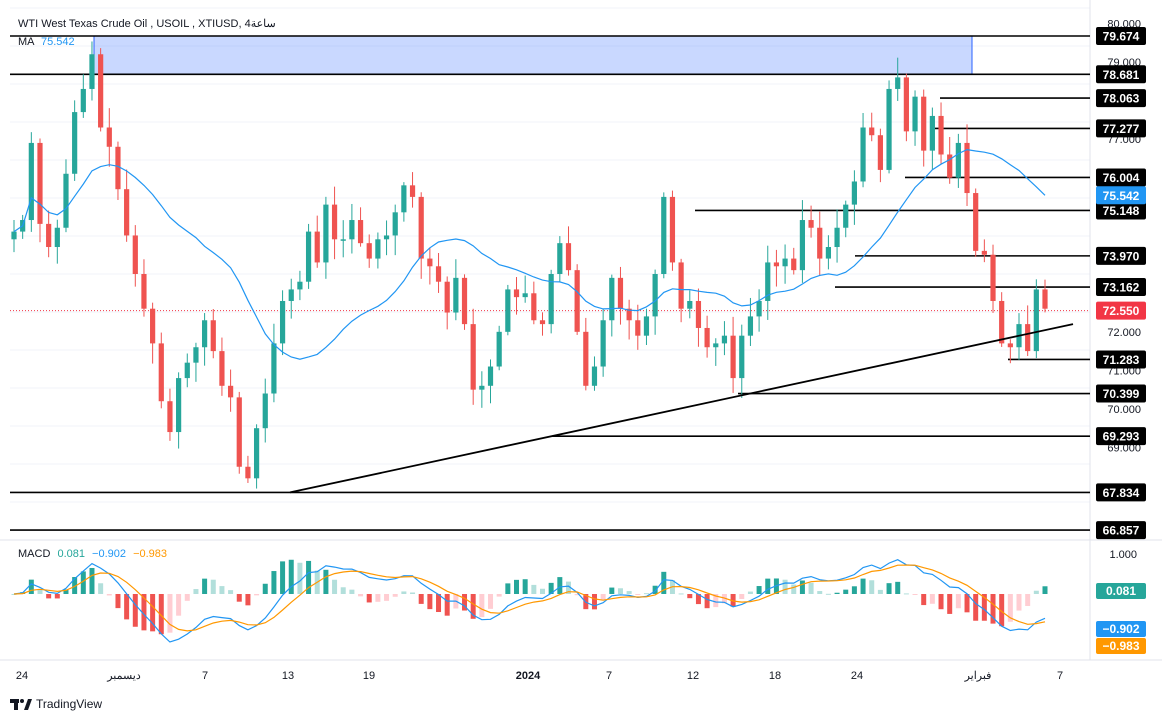 The height and width of the screenshot is (723, 1162). I want to click on time-tick-label: ديسمبر, so click(123, 676).